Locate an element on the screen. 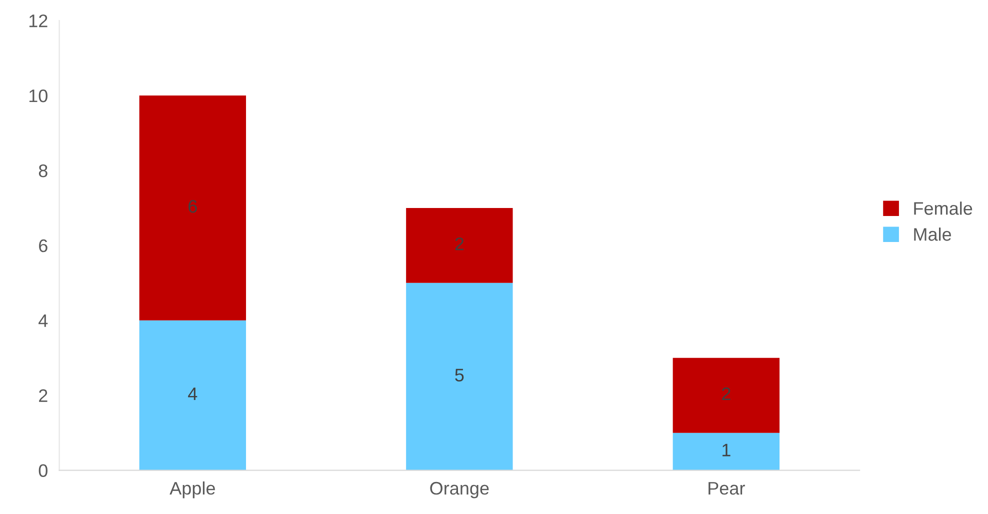 Image resolution: width=988 pixels, height=514 pixels. y-tick-label: 12 is located at coordinates (38, 21).